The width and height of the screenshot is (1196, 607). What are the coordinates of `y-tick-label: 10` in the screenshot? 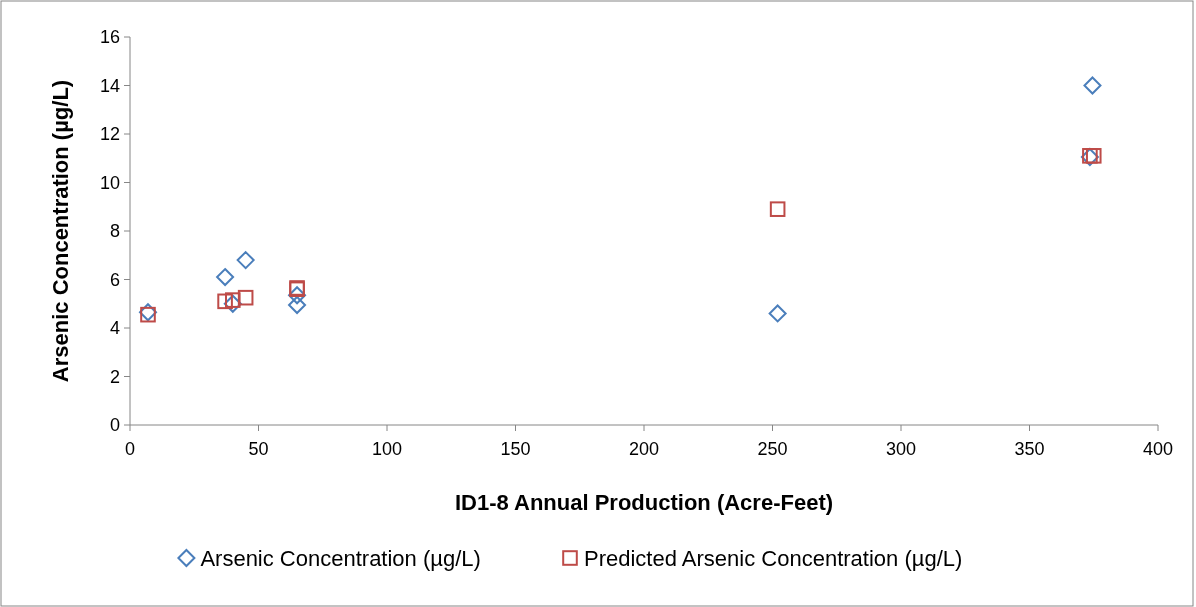 It's located at (109, 182).